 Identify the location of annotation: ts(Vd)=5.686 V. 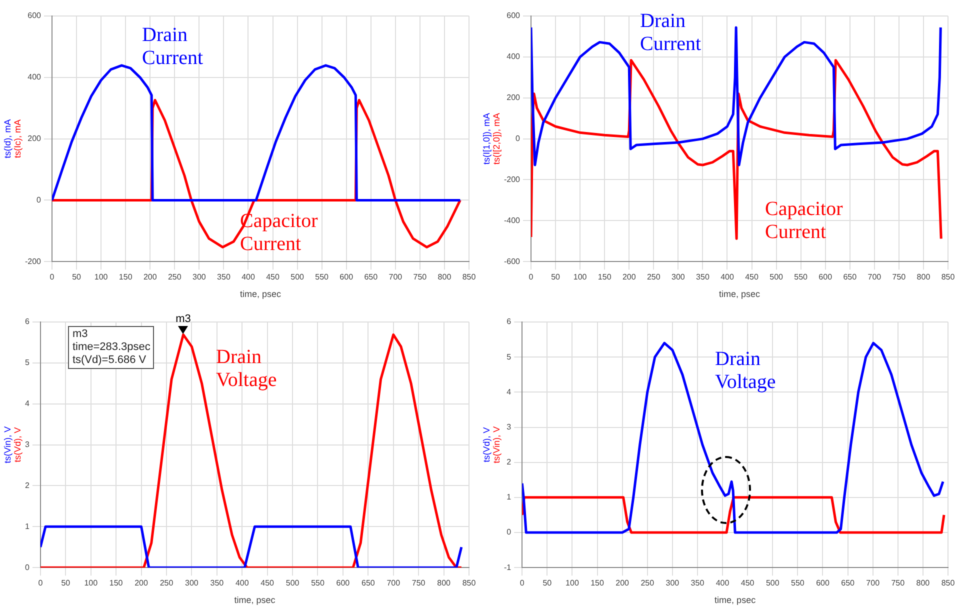
(110, 360).